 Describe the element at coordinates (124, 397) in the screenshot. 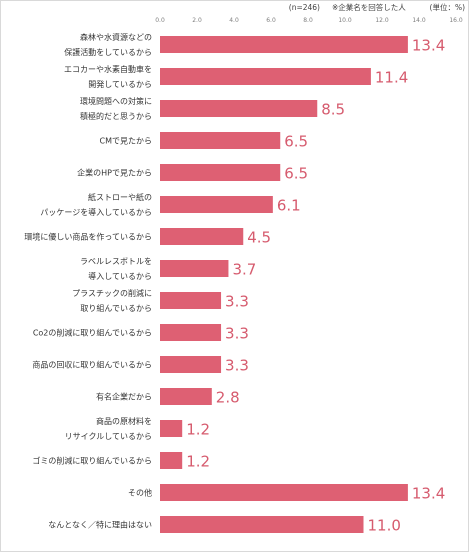

I see `category-label: 有名企業だから` at that location.